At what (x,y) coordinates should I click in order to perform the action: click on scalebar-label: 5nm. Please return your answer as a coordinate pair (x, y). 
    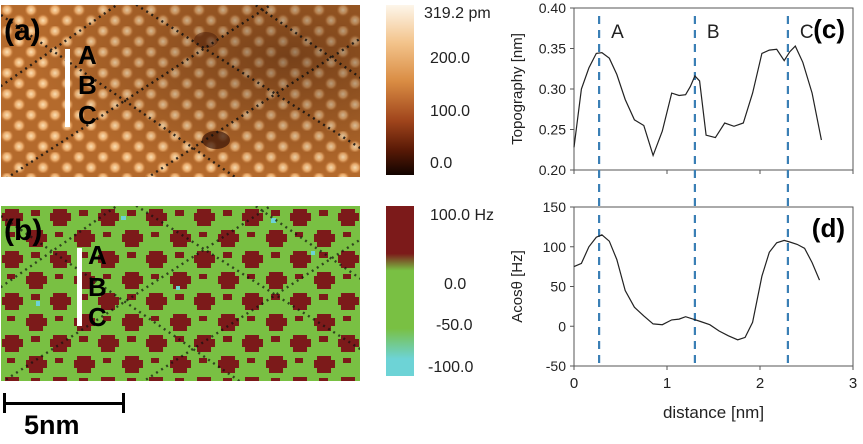
    Looking at the image, I should click on (52, 425).